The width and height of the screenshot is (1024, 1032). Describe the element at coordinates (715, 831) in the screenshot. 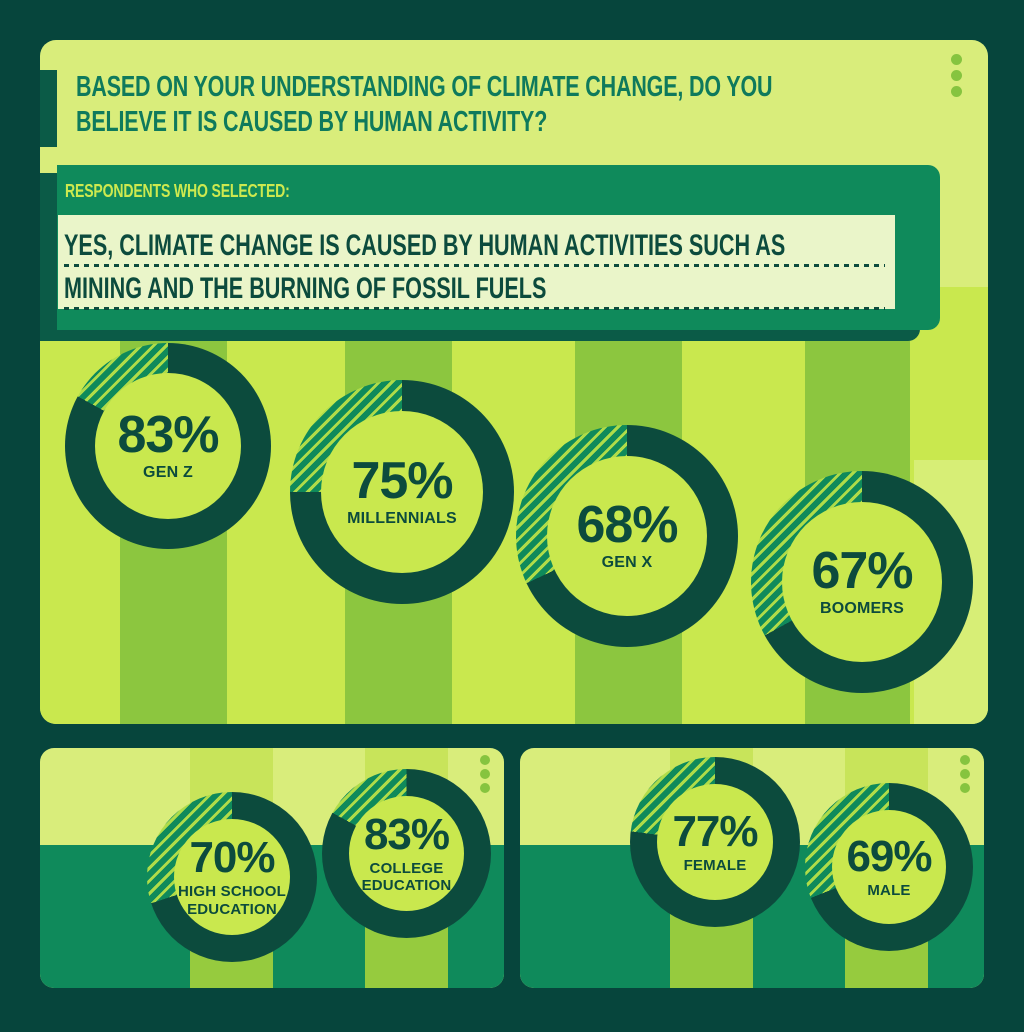

I see `donut-percentage: 77%` at that location.